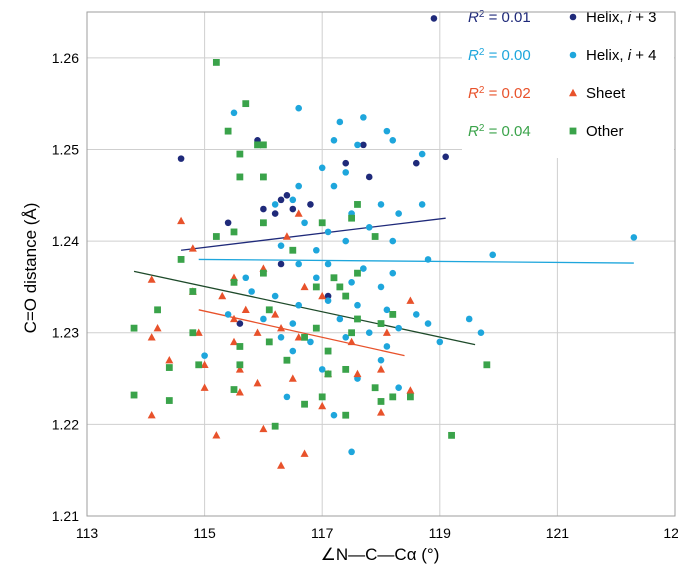 The width and height of the screenshot is (678, 568). What do you see at coordinates (621, 17) in the screenshot?
I see `legend-label: Helix, i + 3` at bounding box center [621, 17].